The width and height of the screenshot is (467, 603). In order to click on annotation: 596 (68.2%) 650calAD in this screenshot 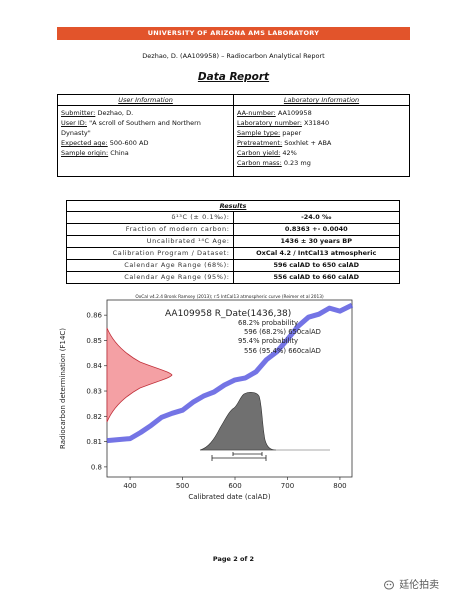, I will do `click(282, 332)`.